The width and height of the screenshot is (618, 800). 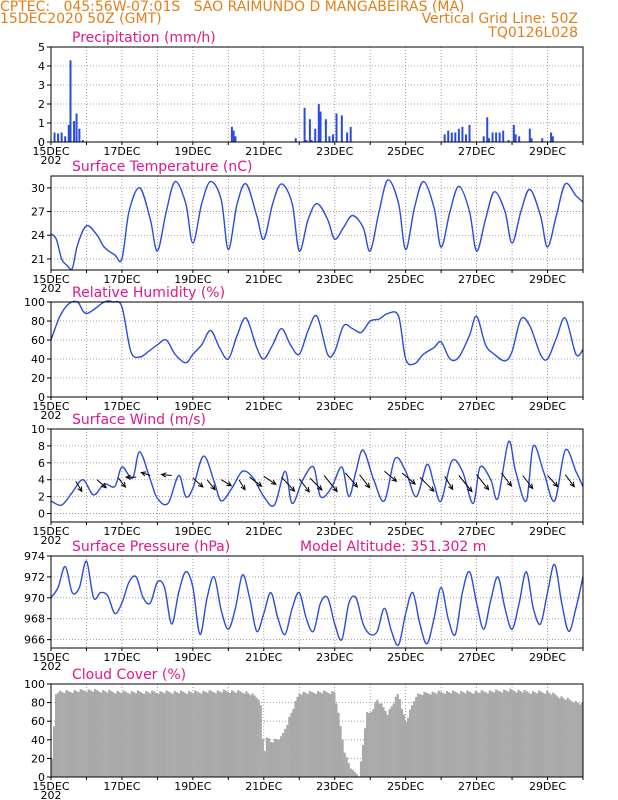 I want to click on y-tick-label: 40, so click(x=38, y=359).